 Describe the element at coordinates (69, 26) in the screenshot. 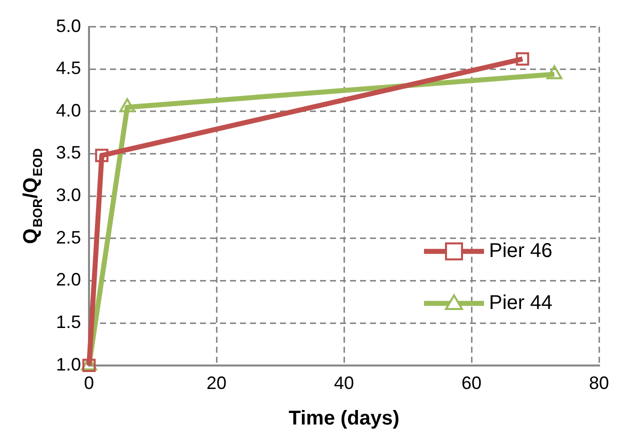

I see `y-tick-label: 5.0` at that location.